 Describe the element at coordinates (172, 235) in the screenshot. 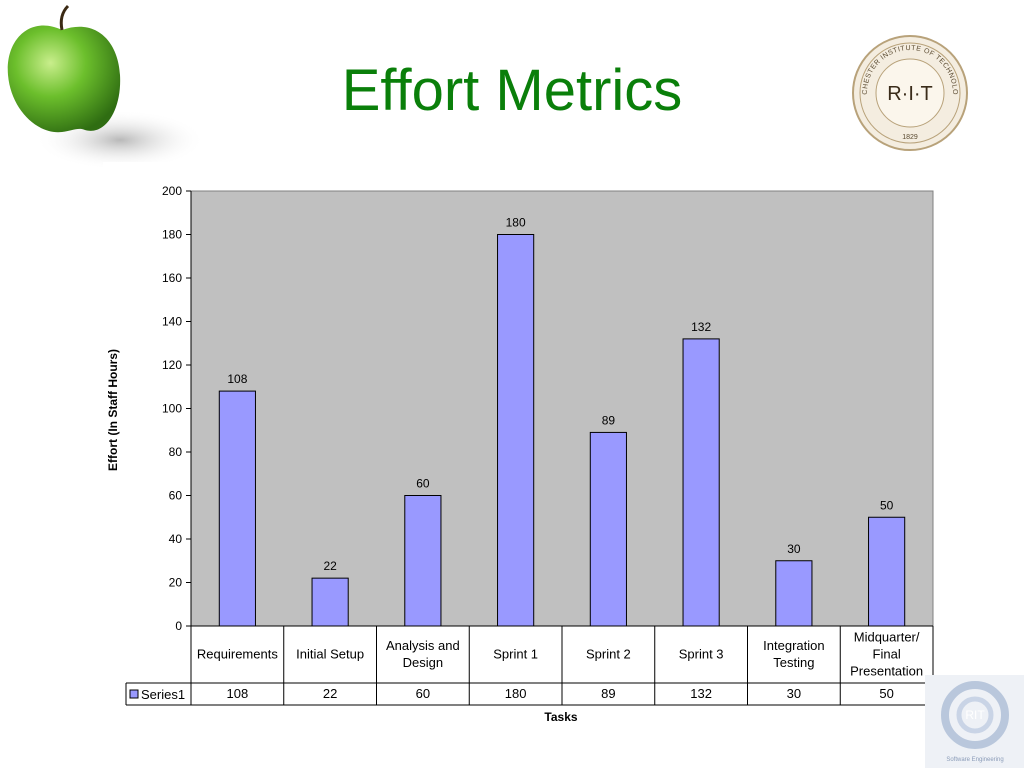

I see `y-tick-label: 180` at that location.